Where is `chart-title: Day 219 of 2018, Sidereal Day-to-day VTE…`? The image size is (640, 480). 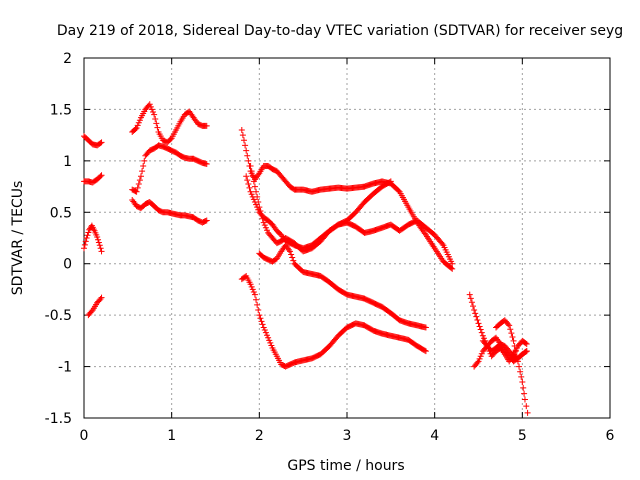 chart-title: Day 219 of 2018, Sidereal Day-to-day VTE… is located at coordinates (340, 31).